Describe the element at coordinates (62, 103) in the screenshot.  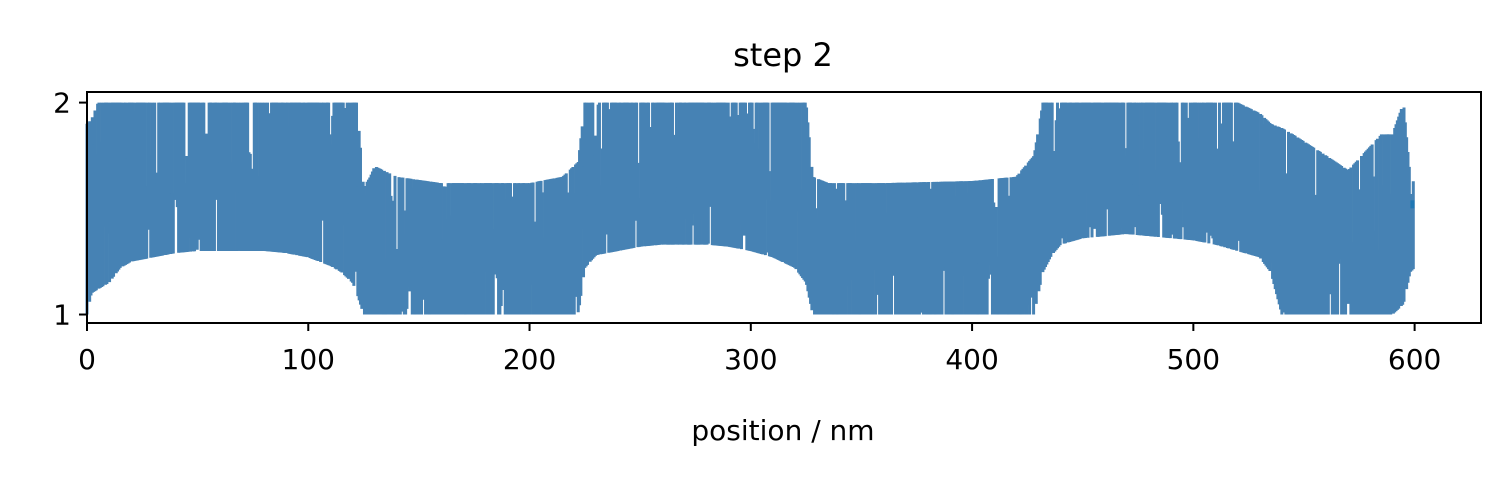
I see `y-tick-label: 2` at that location.